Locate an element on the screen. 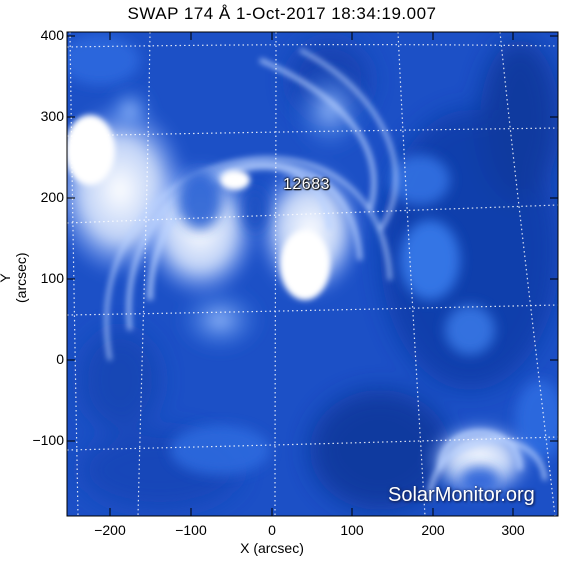 This screenshot has height=564, width=564. y-tick-label: 400 is located at coordinates (52, 35).